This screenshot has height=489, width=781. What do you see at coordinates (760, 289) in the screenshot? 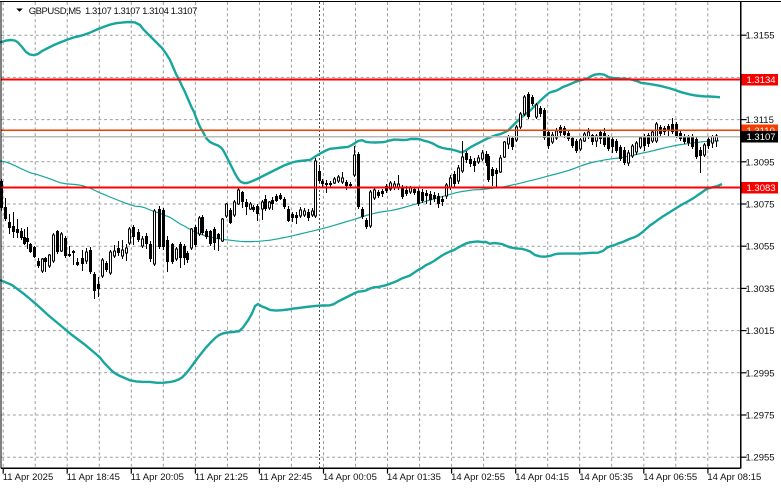
I see `svg-text: 1.3035` at bounding box center [760, 289].